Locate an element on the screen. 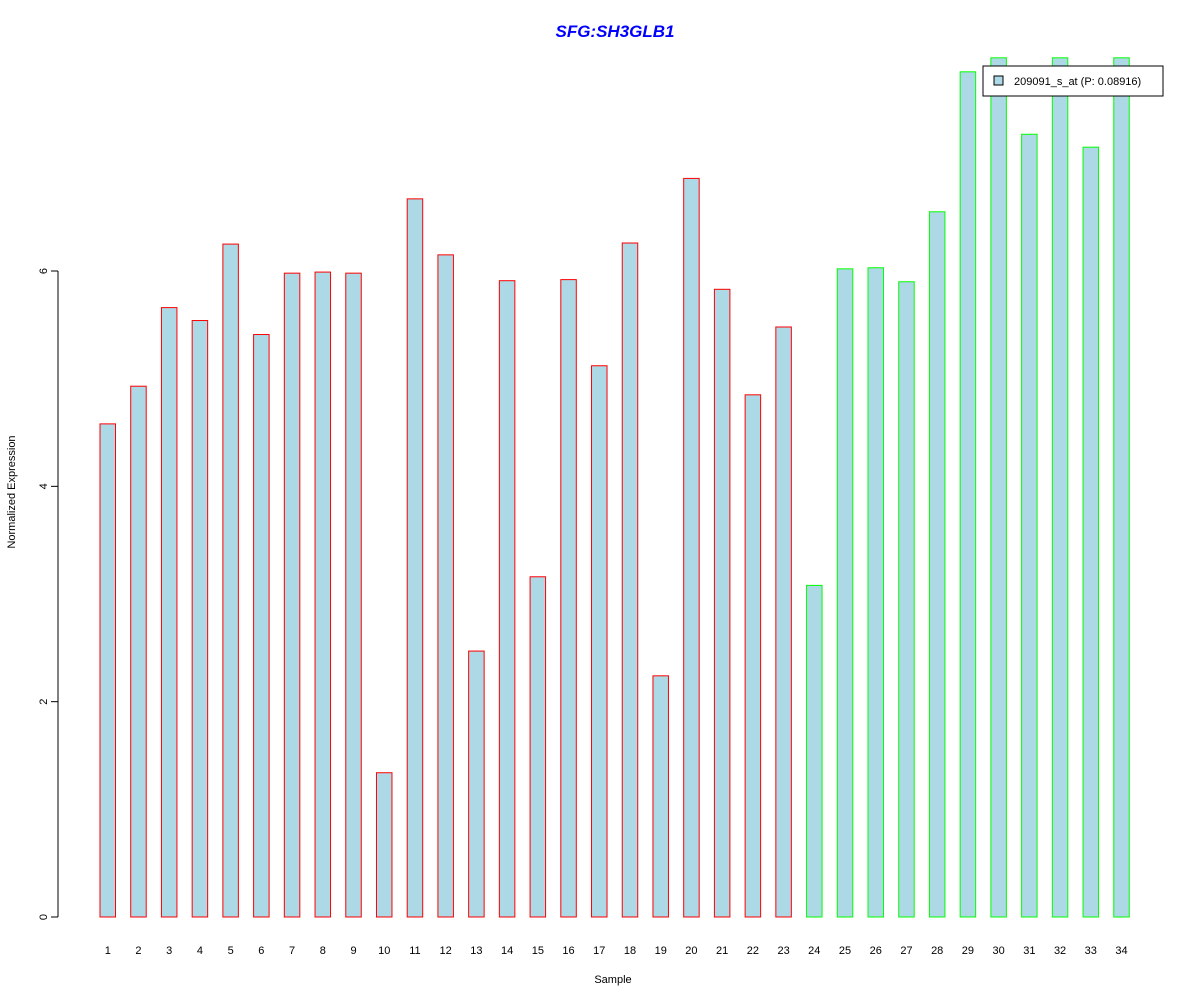 The image size is (1200, 1000). x-tick-label: 29 is located at coordinates (968, 951).